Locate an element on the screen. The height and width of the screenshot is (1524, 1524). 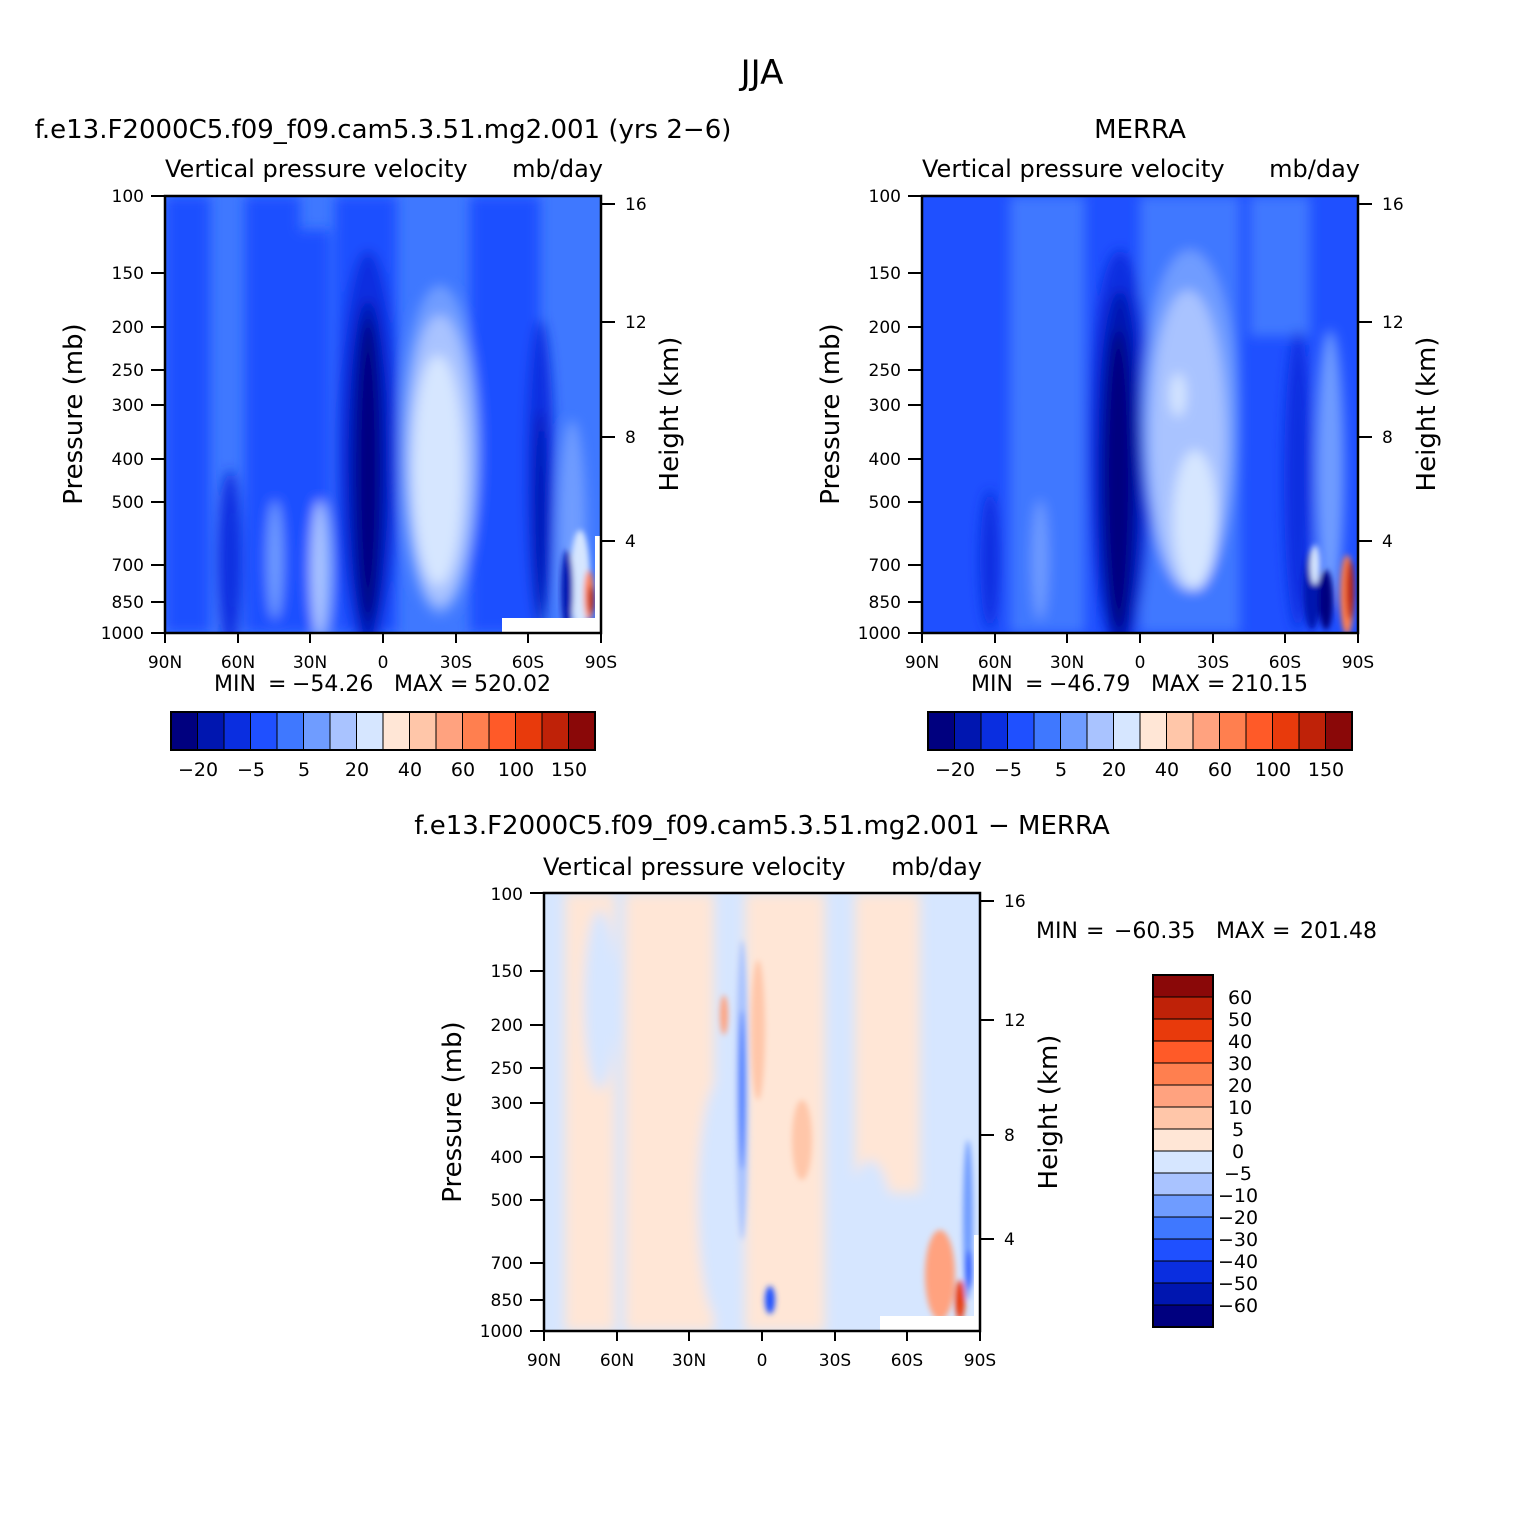
panel-subtitle-units: mb/day is located at coordinates (1314, 169).